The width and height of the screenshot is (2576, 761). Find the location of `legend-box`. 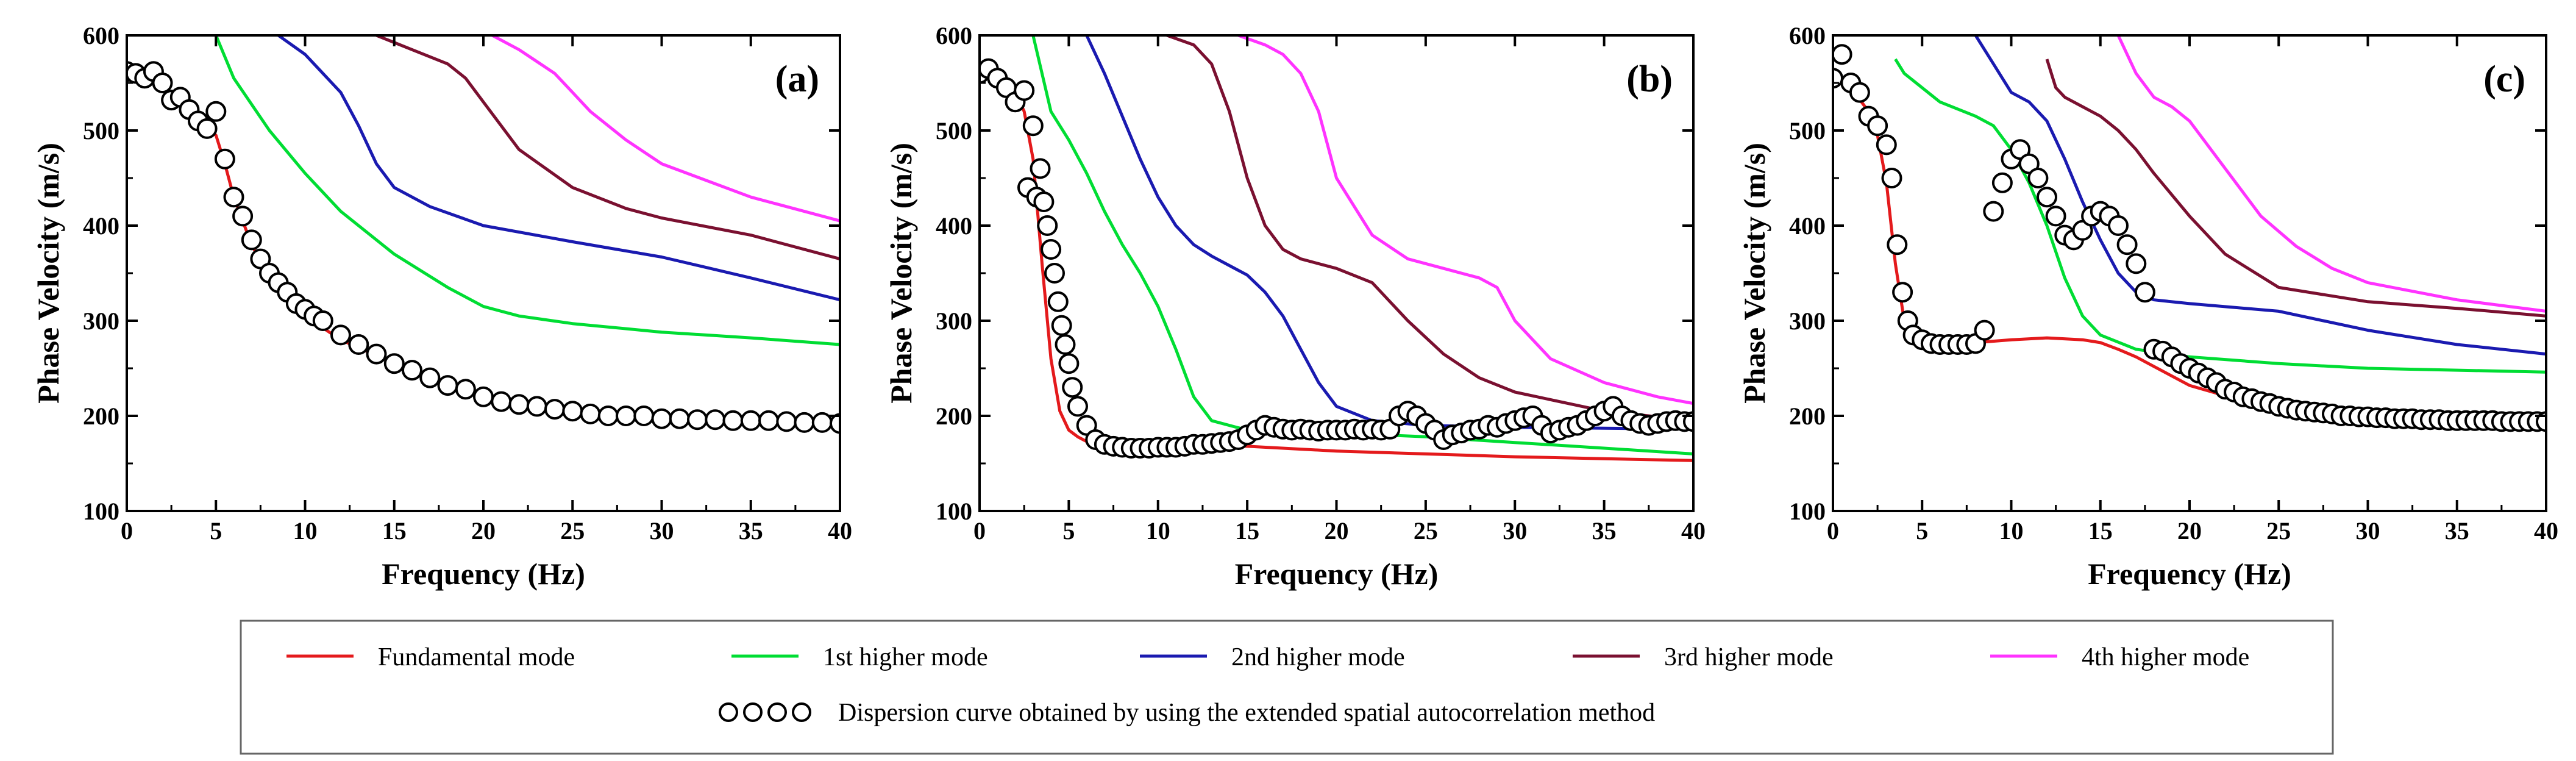

legend-box is located at coordinates (1287, 687).